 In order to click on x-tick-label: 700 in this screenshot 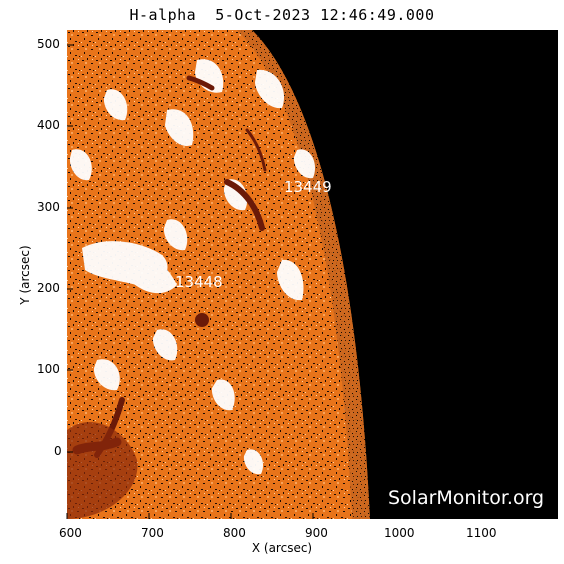, I will do `click(152, 533)`.